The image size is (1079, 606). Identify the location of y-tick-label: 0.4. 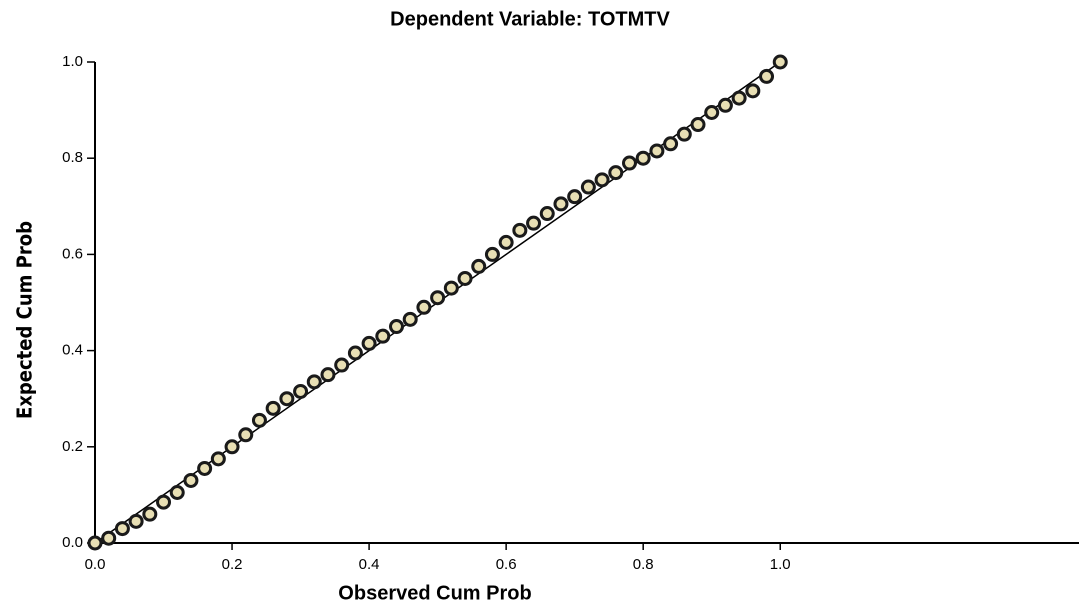
(72, 350).